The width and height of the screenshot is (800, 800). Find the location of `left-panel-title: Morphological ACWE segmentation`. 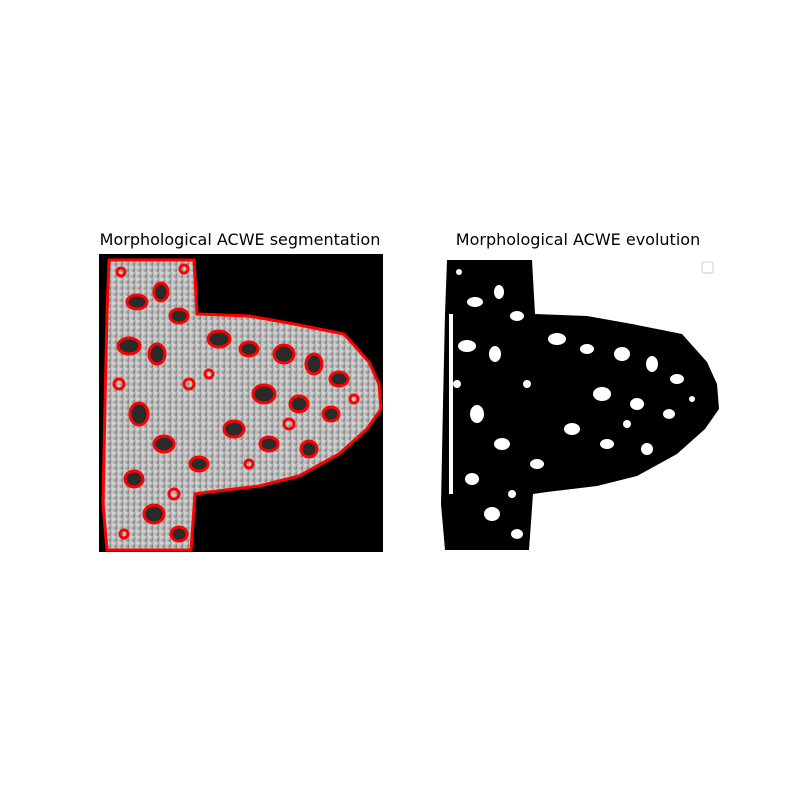

left-panel-title: Morphological ACWE segmentation is located at coordinates (240, 239).